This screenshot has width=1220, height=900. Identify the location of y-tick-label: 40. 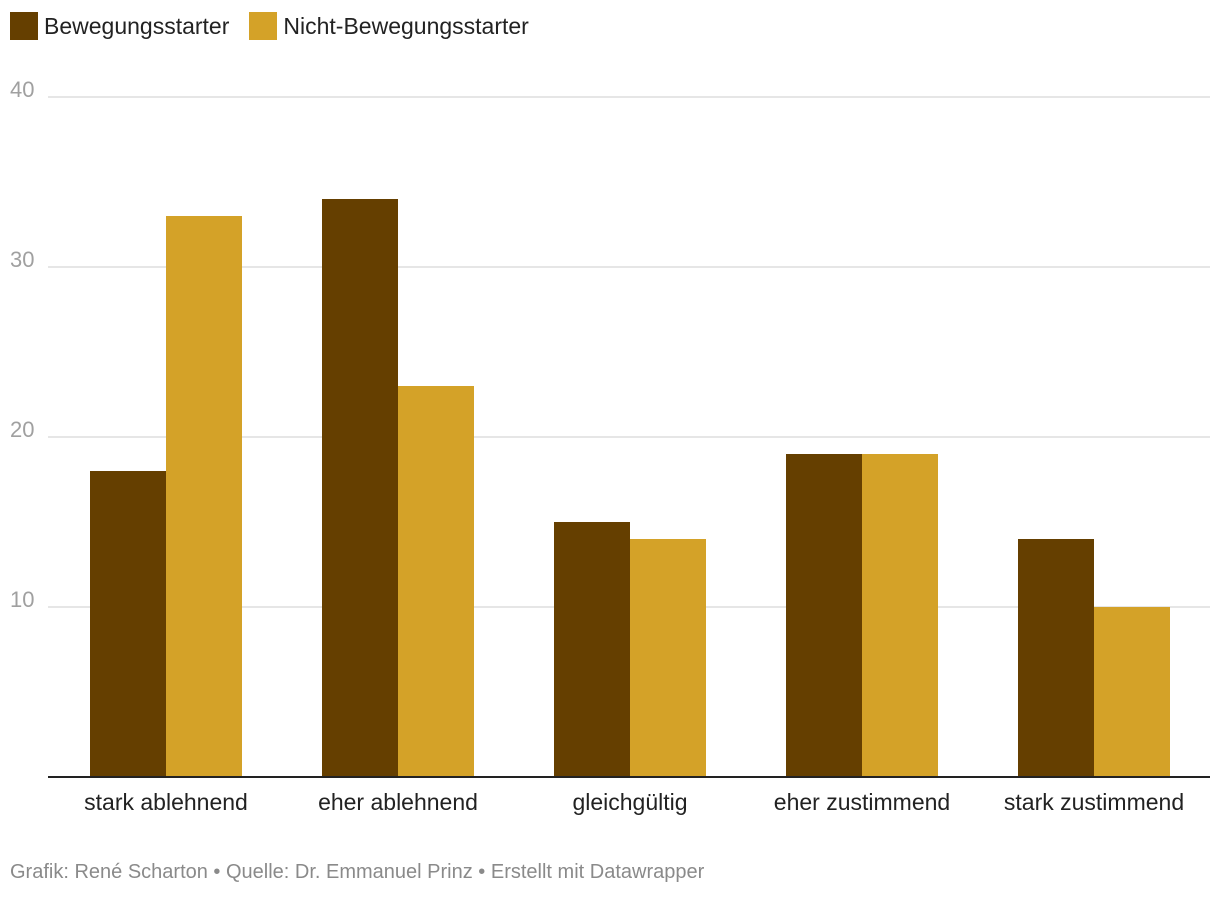
(22, 89).